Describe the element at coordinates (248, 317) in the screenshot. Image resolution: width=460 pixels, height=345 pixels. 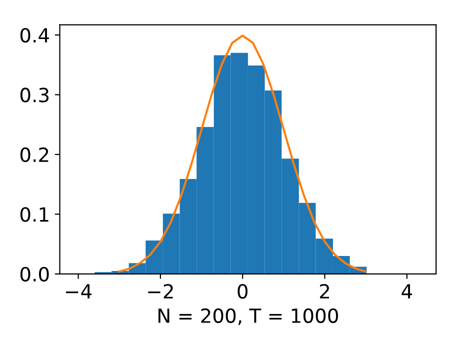
I see `x-axis-title: N = 200, T = 1000` at that location.